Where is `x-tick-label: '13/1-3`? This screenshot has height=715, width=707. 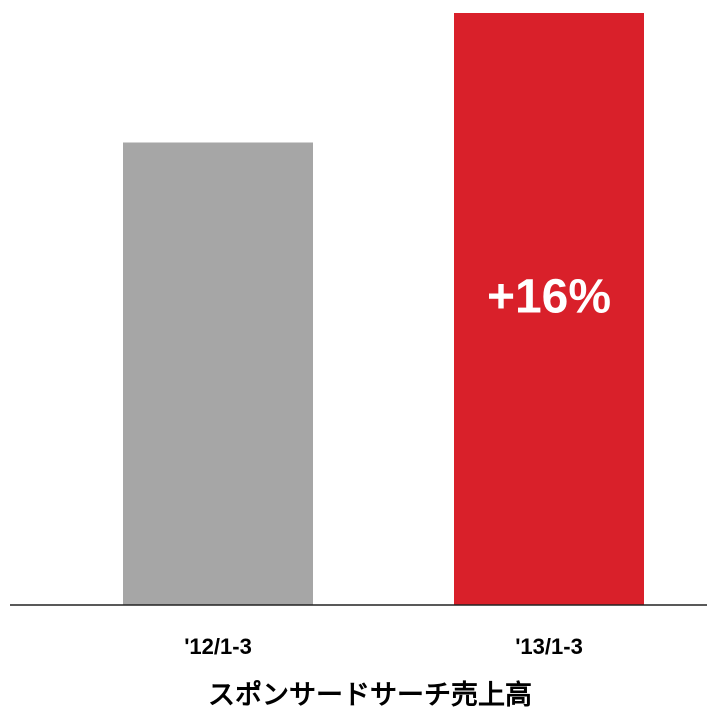
x-tick-label: '13/1-3 is located at coordinates (549, 646).